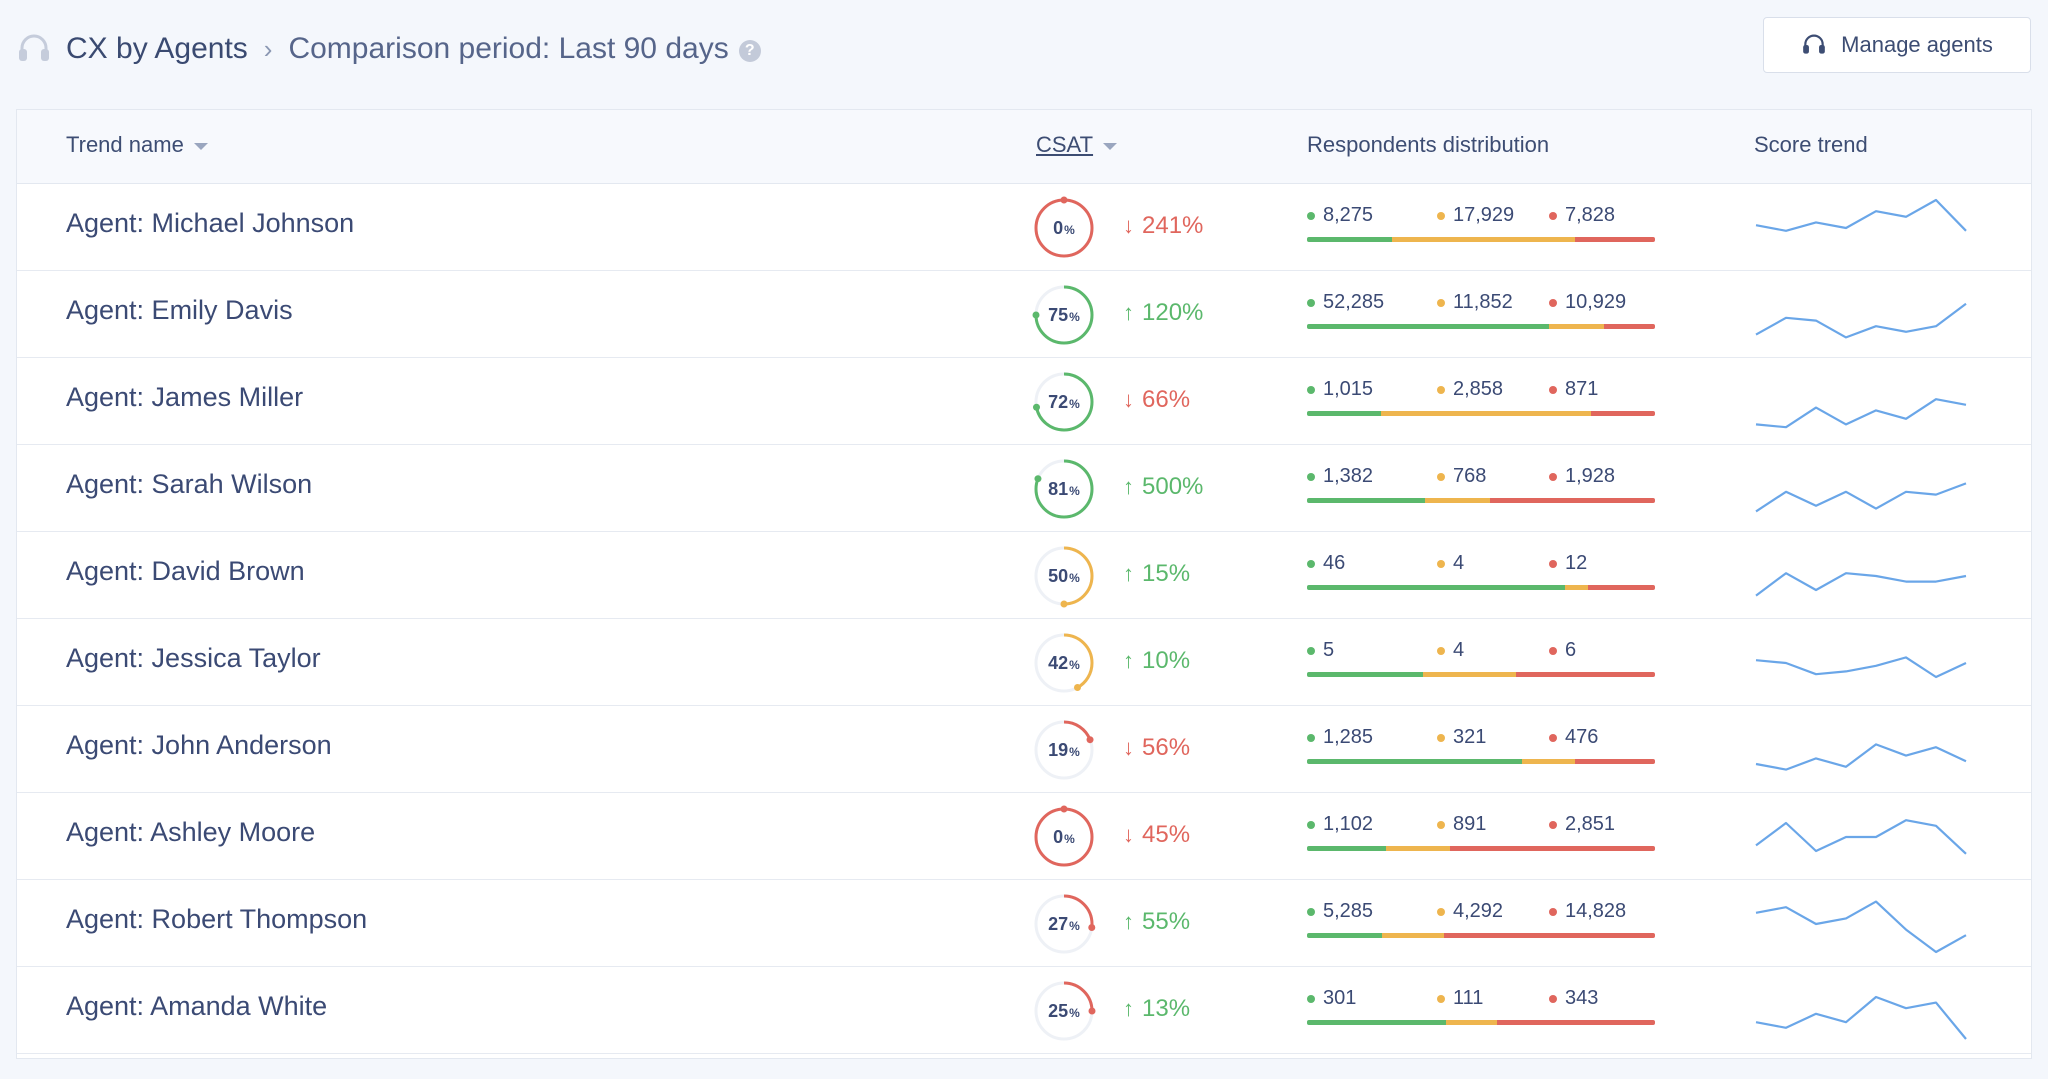  What do you see at coordinates (1320, 650) in the screenshot?
I see `positive-count: 5` at bounding box center [1320, 650].